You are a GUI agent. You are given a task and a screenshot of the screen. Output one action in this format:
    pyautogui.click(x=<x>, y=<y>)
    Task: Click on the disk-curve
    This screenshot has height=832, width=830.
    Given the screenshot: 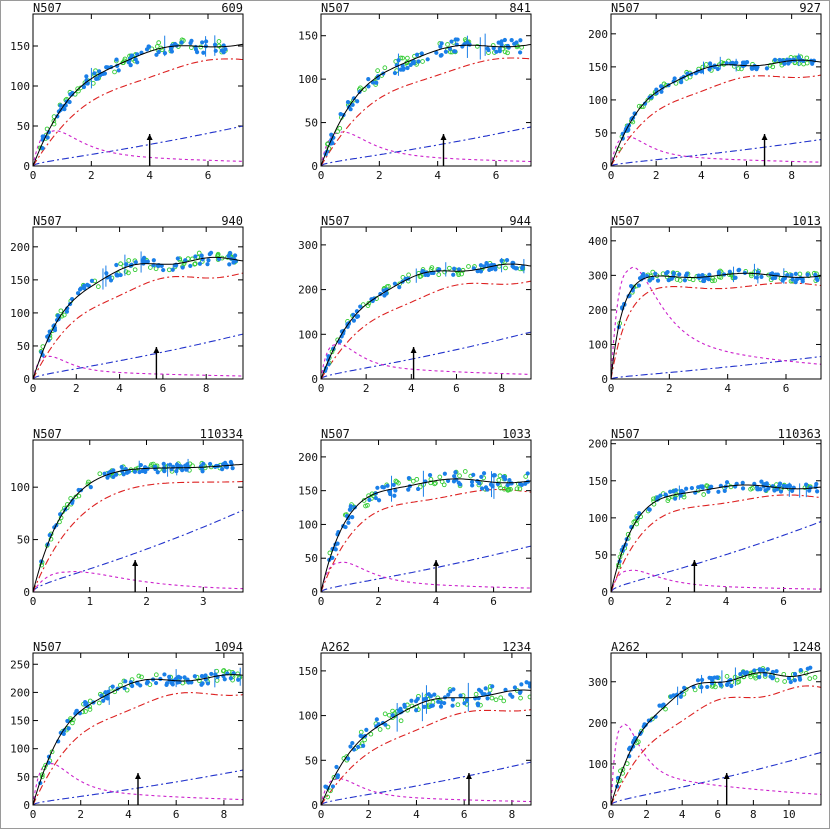 What is the action you would take?
    pyautogui.click(x=716, y=120)
    